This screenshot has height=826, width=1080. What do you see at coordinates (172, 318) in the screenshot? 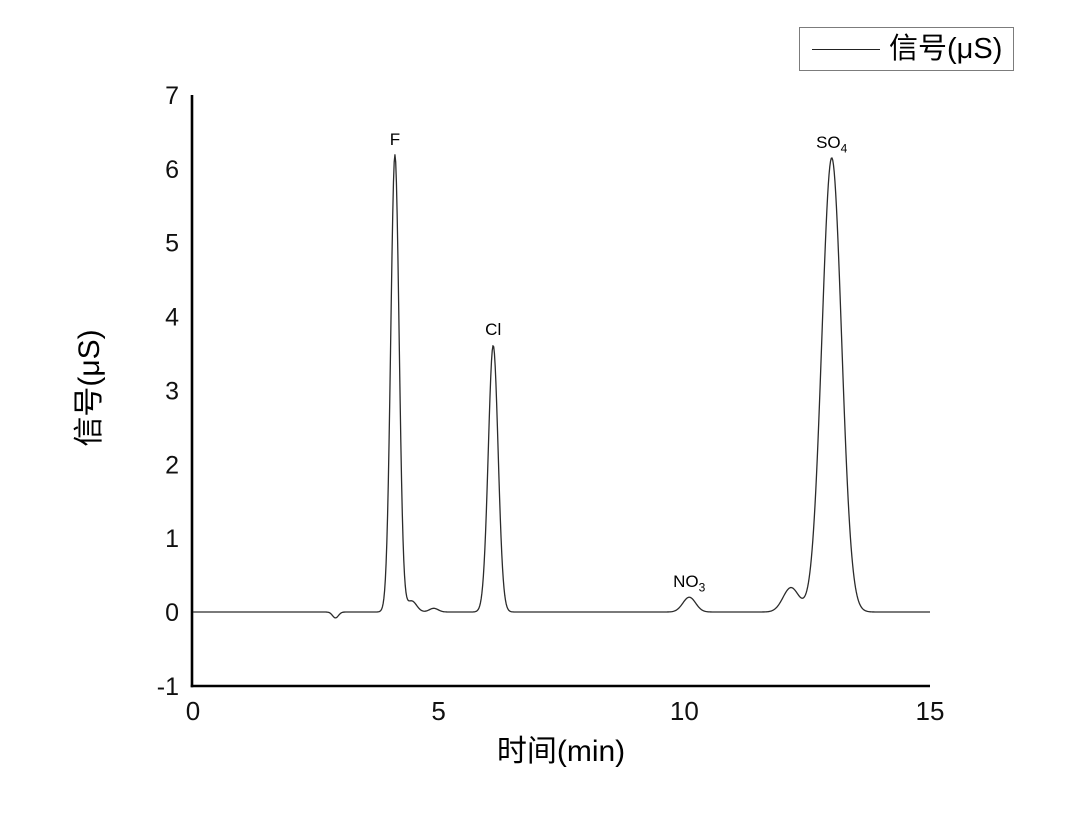
I see `y-tick-label: 4` at bounding box center [172, 318].